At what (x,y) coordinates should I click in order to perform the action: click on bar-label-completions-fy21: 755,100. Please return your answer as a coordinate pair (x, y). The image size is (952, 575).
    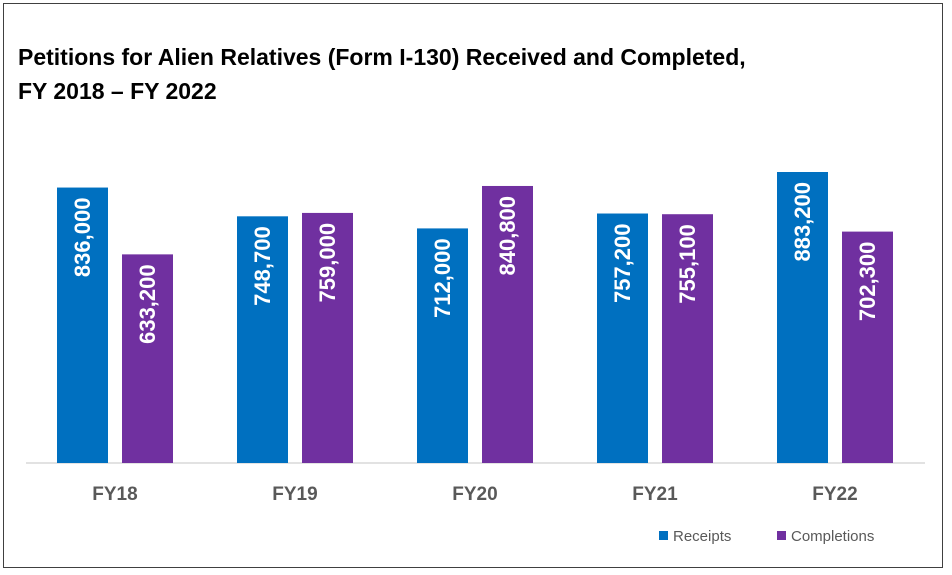
    Looking at the image, I should click on (687, 264).